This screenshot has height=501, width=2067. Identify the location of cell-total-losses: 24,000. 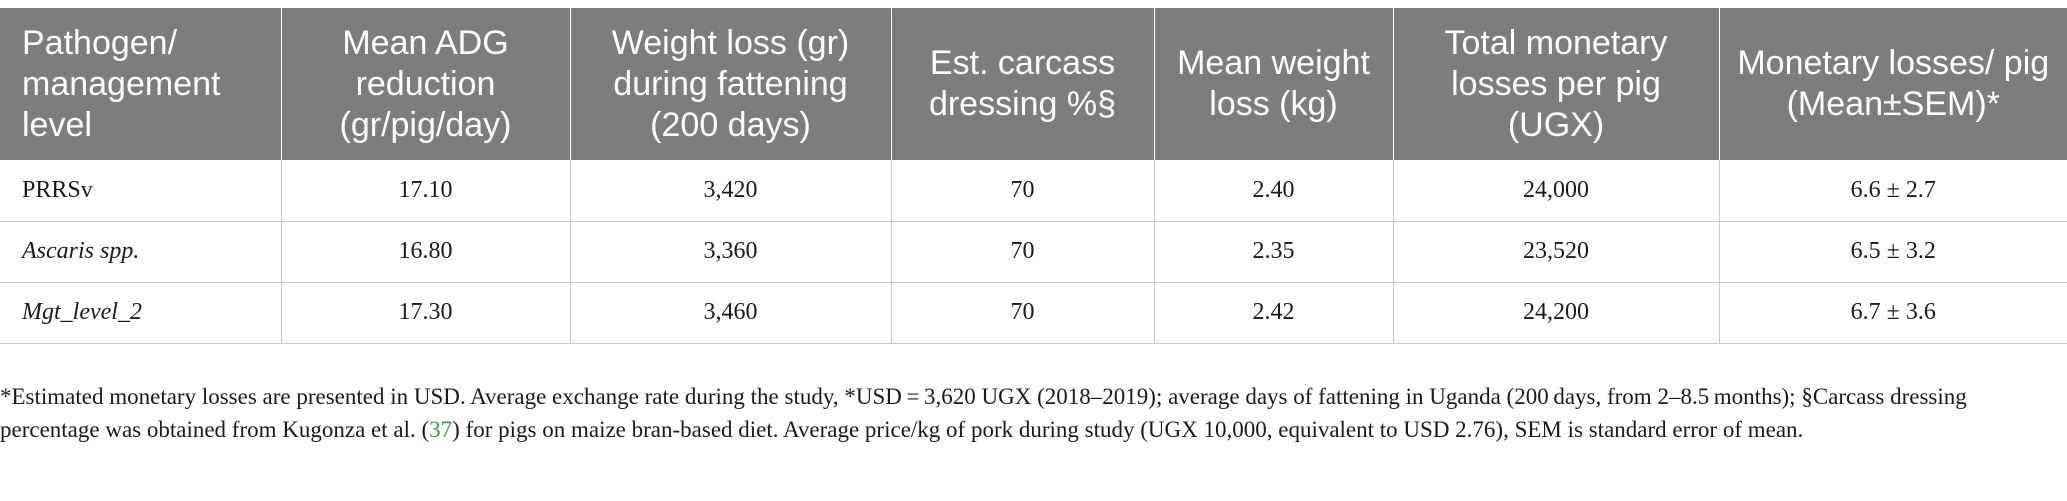
(1556, 191).